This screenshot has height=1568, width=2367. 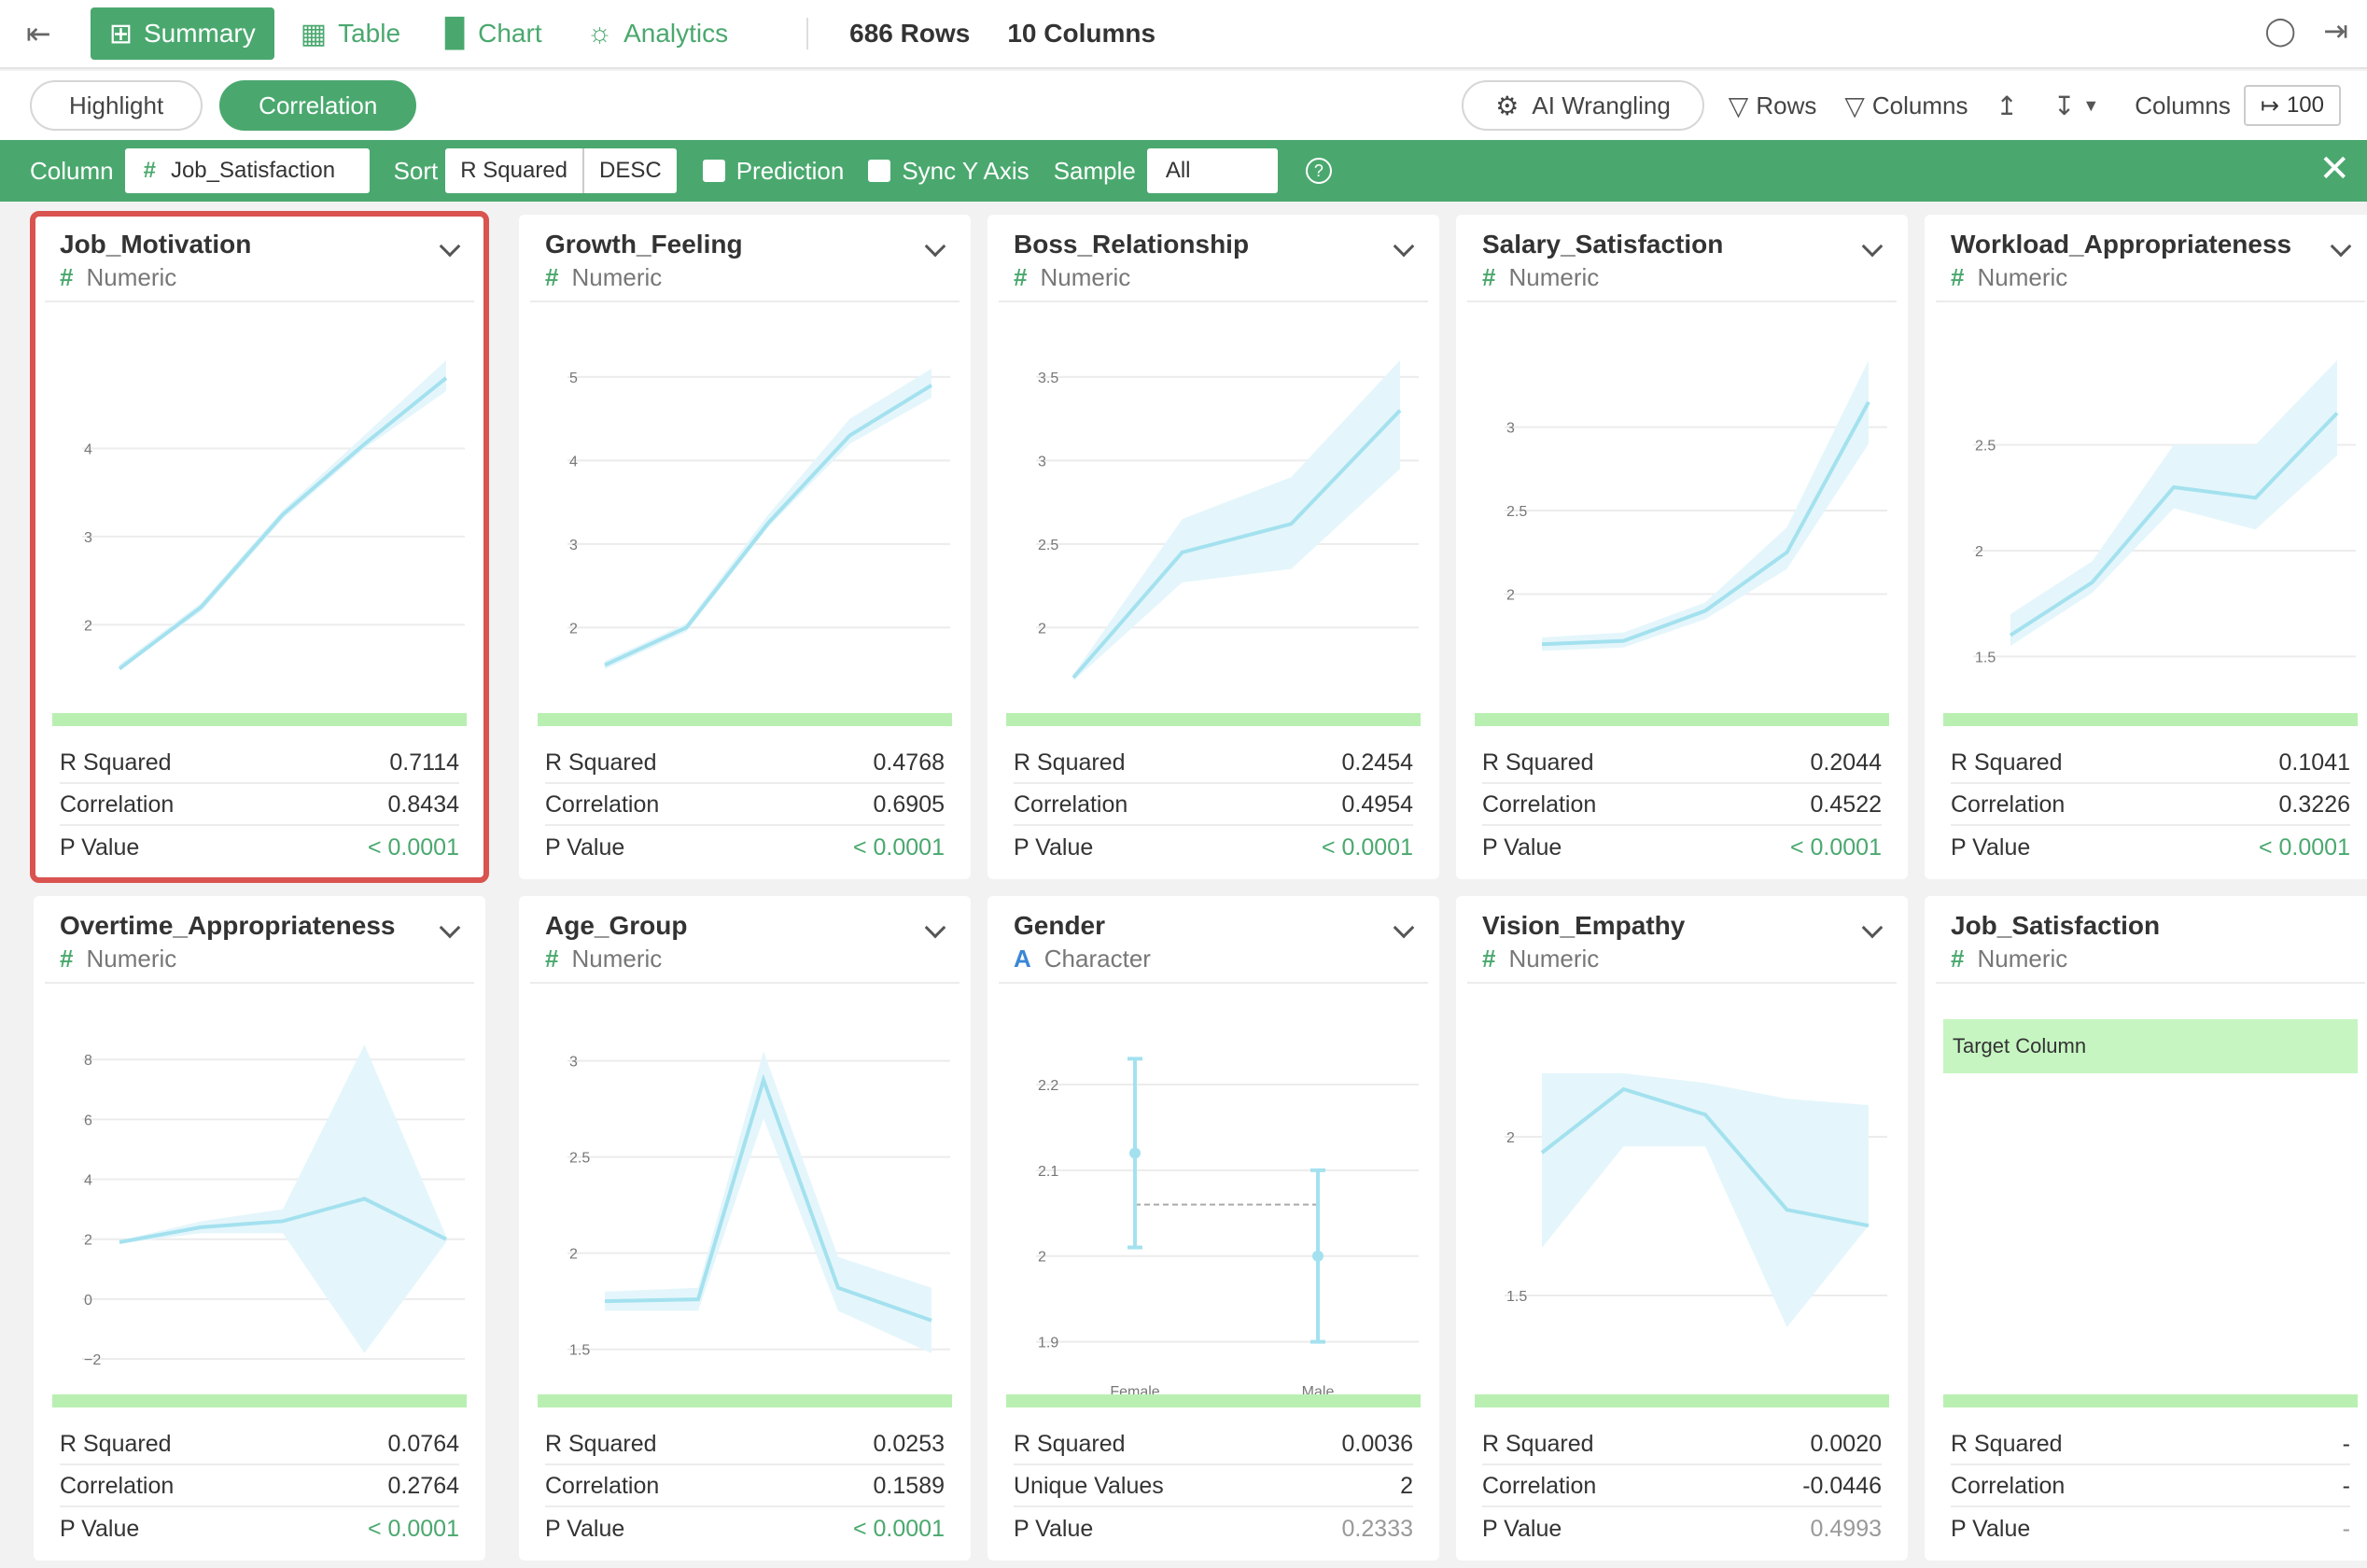 What do you see at coordinates (676, 33) in the screenshot?
I see `tab-label: Analytics` at bounding box center [676, 33].